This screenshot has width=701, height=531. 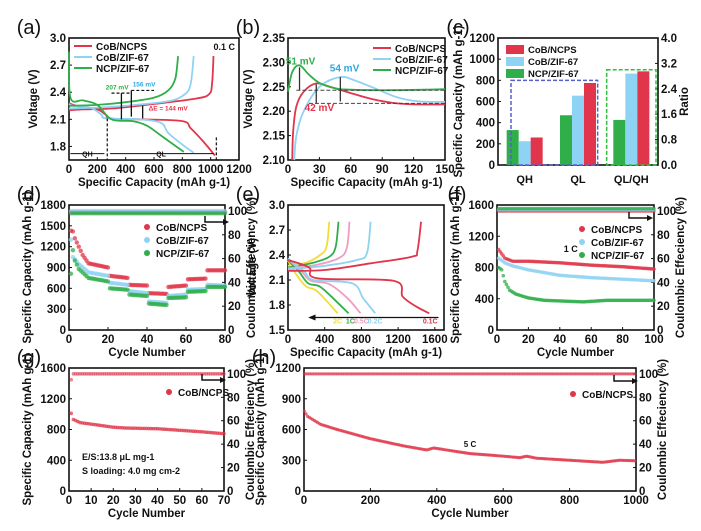 What do you see at coordinates (277, 231) in the screenshot?
I see `y-tick-label: 2.7` at bounding box center [277, 231].